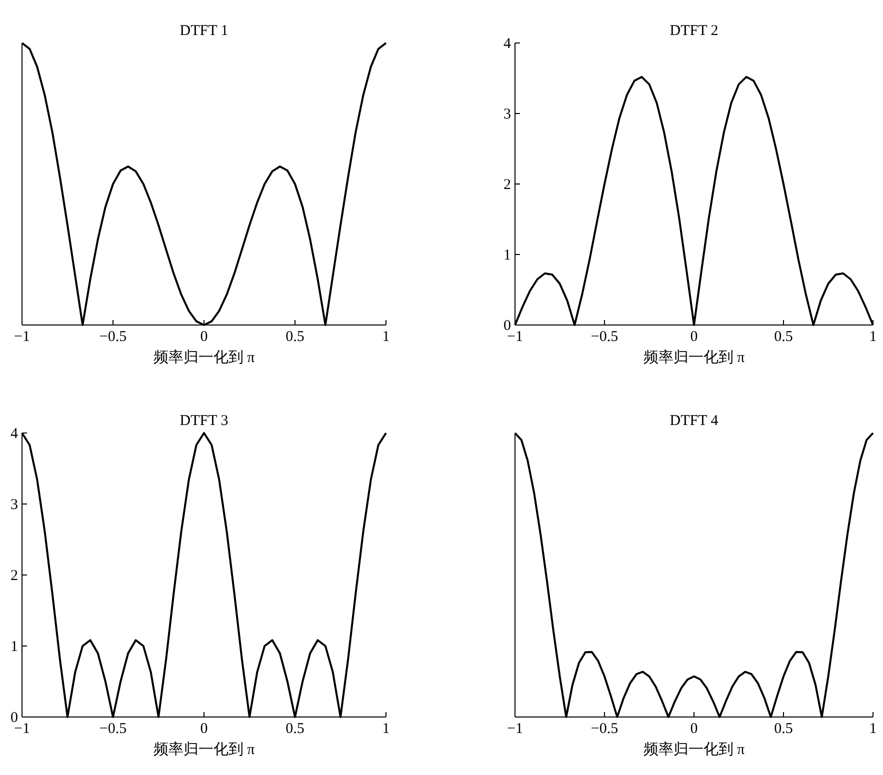 Image resolution: width=883 pixels, height=775 pixels. What do you see at coordinates (694, 31) in the screenshot?
I see `chart-title: DTFT 2` at bounding box center [694, 31].